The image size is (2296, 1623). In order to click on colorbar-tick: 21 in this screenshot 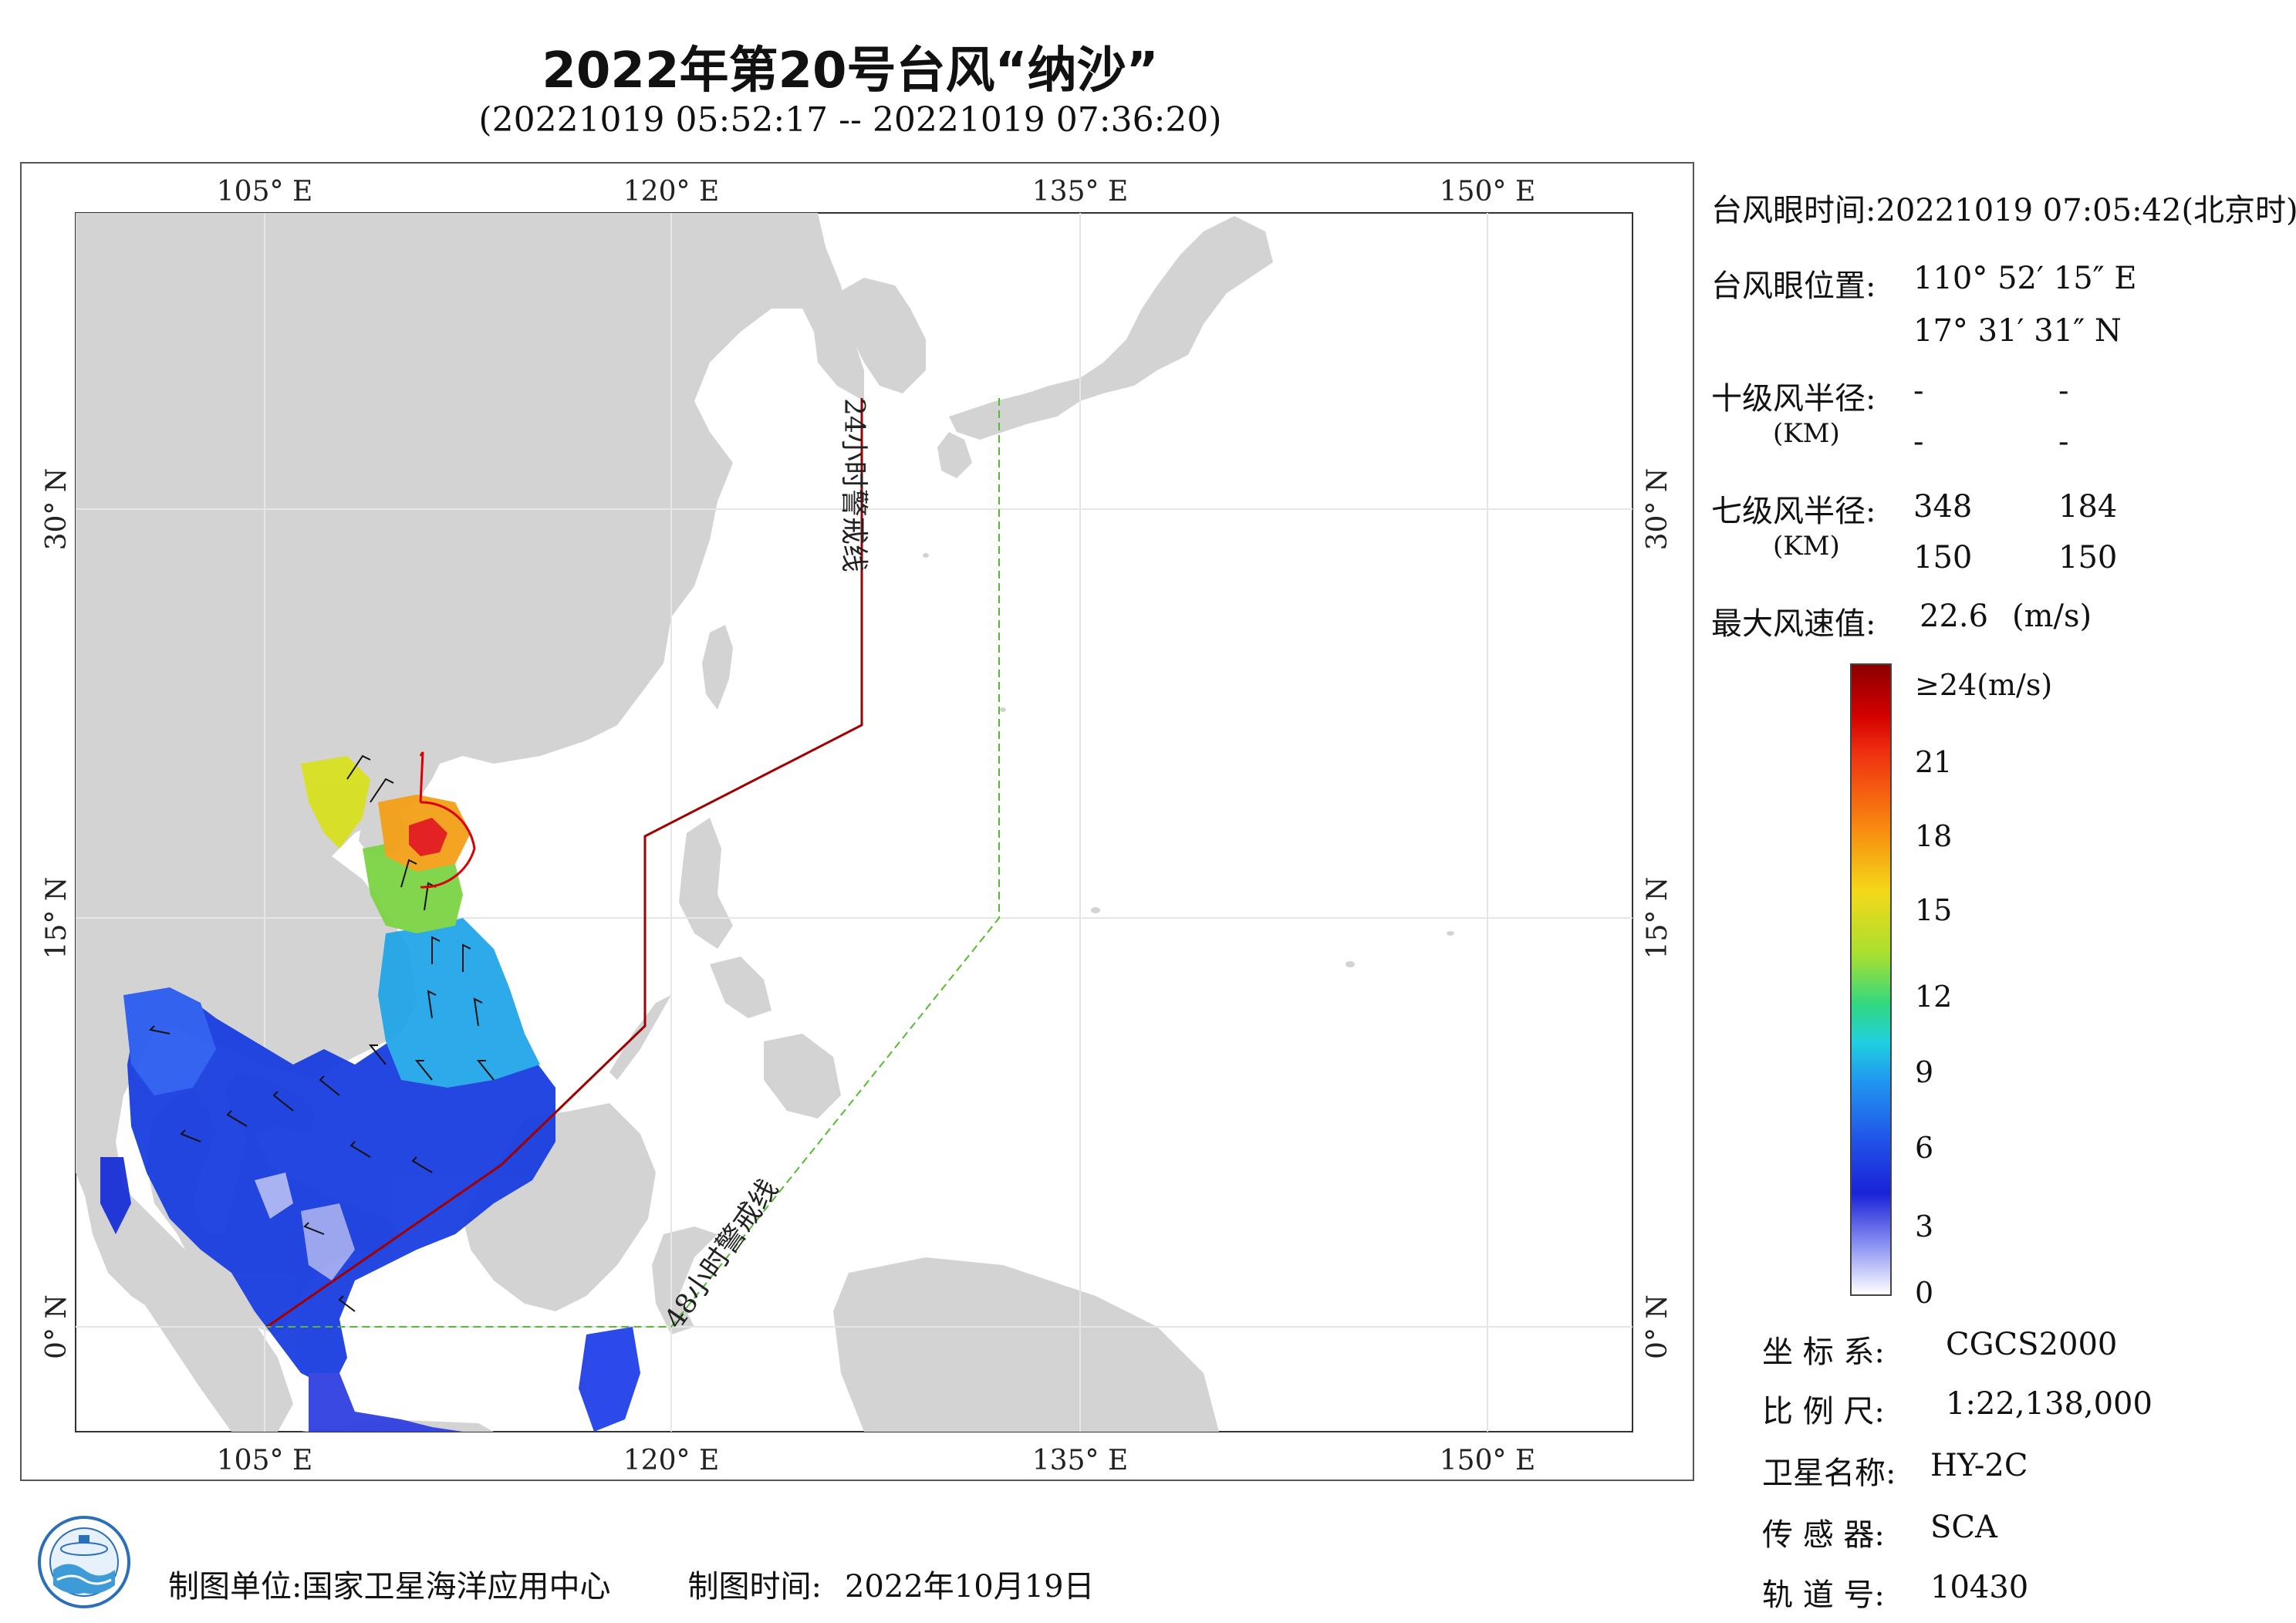, I will do `click(1934, 762)`.